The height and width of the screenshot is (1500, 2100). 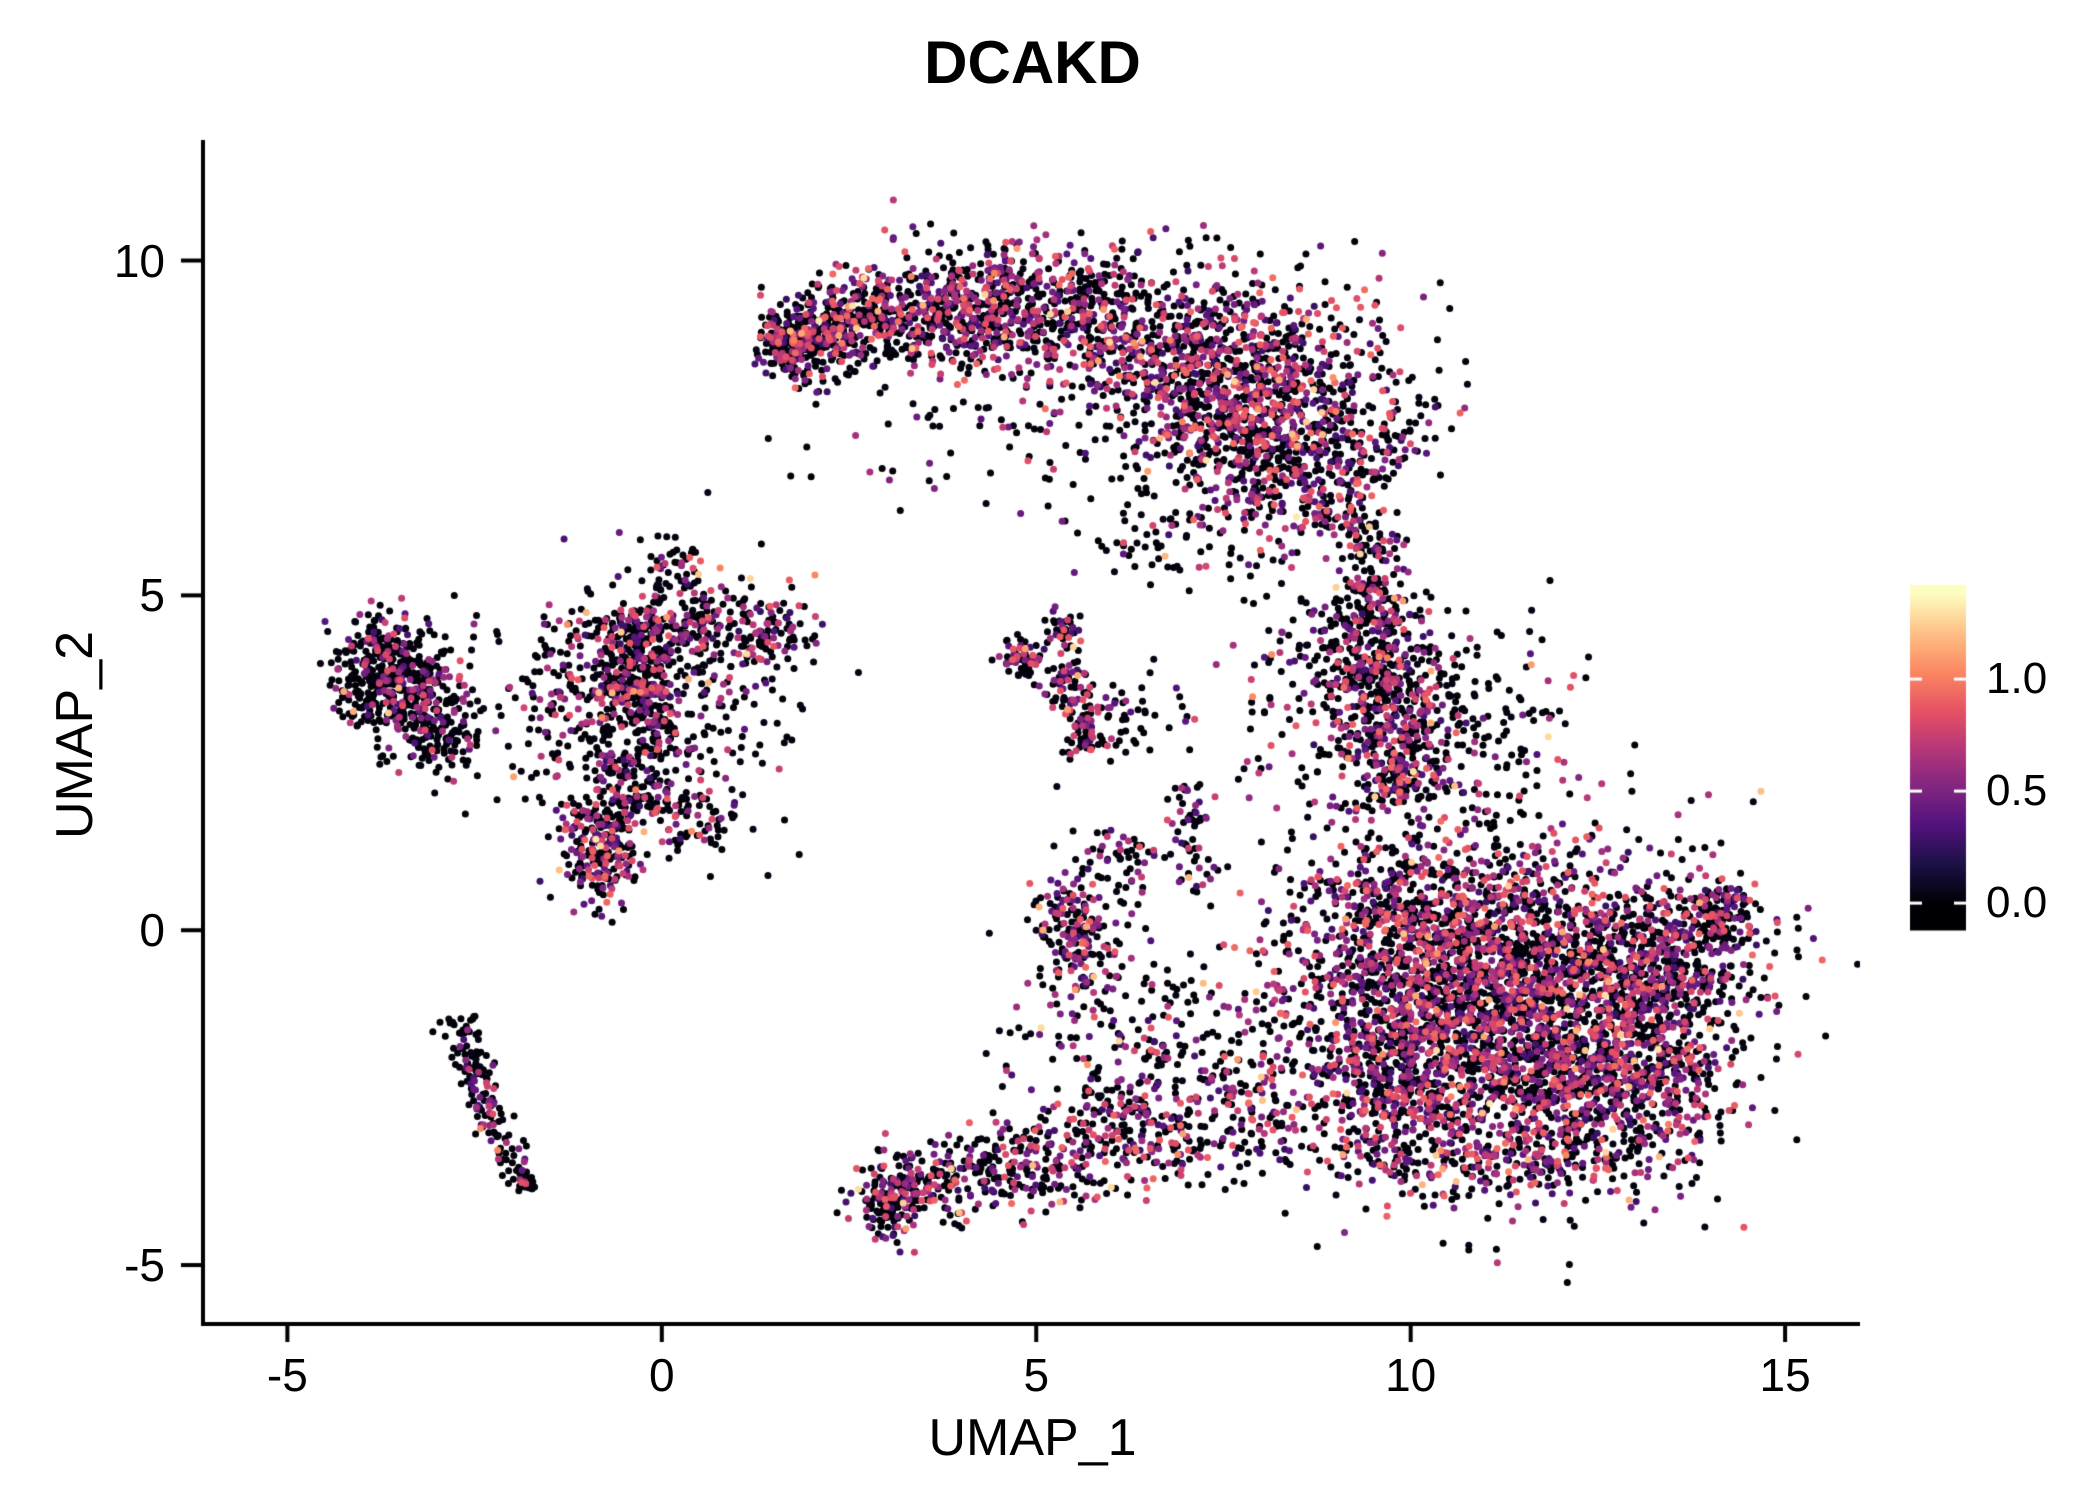 What do you see at coordinates (2017, 903) in the screenshot?
I see `colorbar-tick-label: 0.0` at bounding box center [2017, 903].